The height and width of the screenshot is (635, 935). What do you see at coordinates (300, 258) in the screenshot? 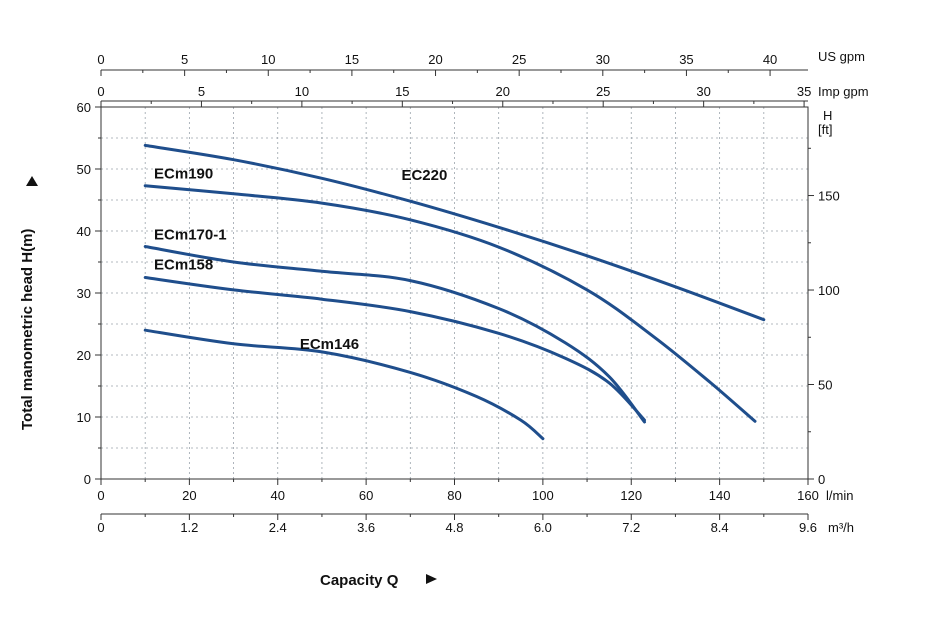
I see `curve-labels: EC220 ECm190 ECm170-1 ECm158 ECm146` at bounding box center [300, 258].